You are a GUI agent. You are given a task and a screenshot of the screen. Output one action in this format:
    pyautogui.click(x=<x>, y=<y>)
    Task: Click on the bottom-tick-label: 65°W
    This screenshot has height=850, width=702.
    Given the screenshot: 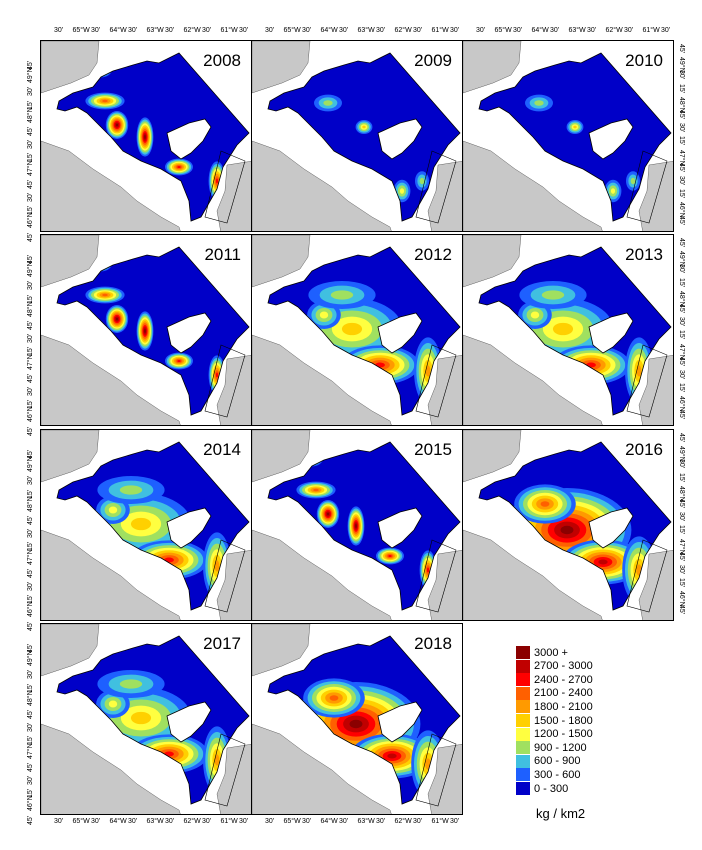 What is the action you would take?
    pyautogui.click(x=292, y=821)
    